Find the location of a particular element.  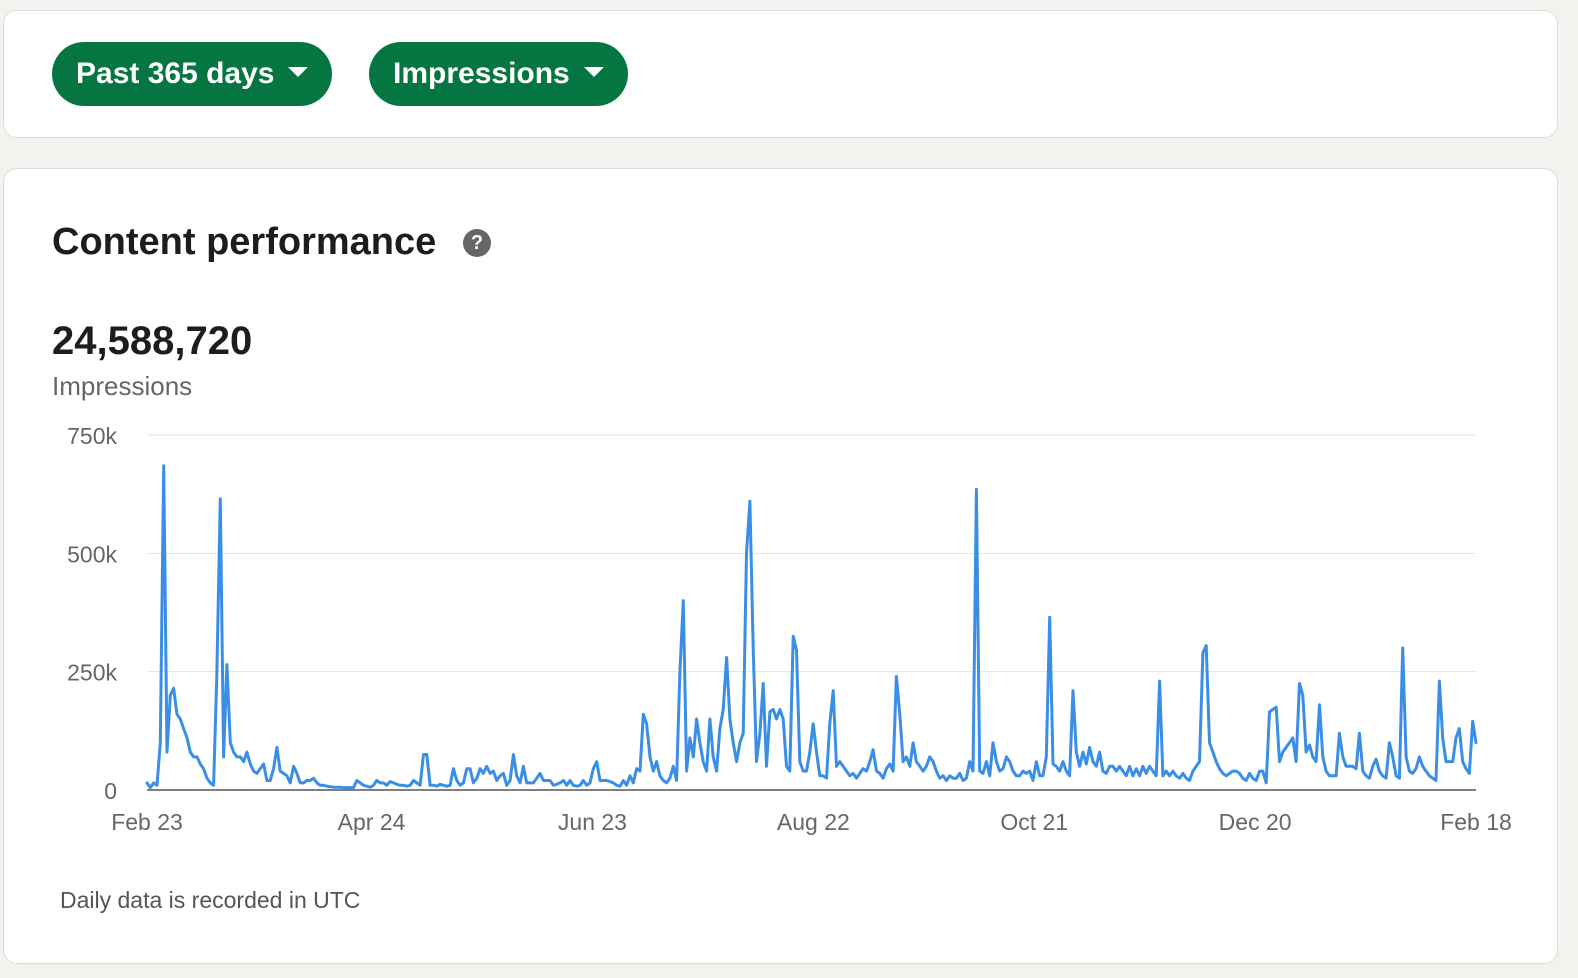

metric-dropdown: Impressions is located at coordinates (498, 74).